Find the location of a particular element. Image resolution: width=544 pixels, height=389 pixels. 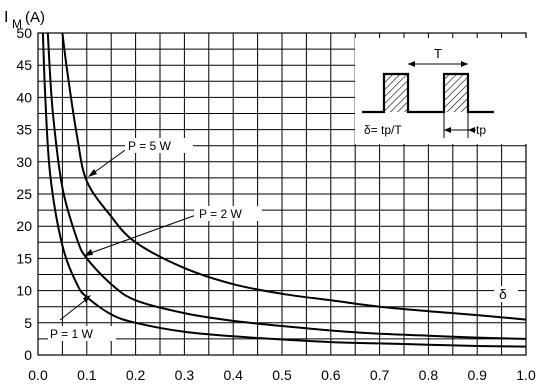

annotation-bg-5w is located at coordinates (159, 145).